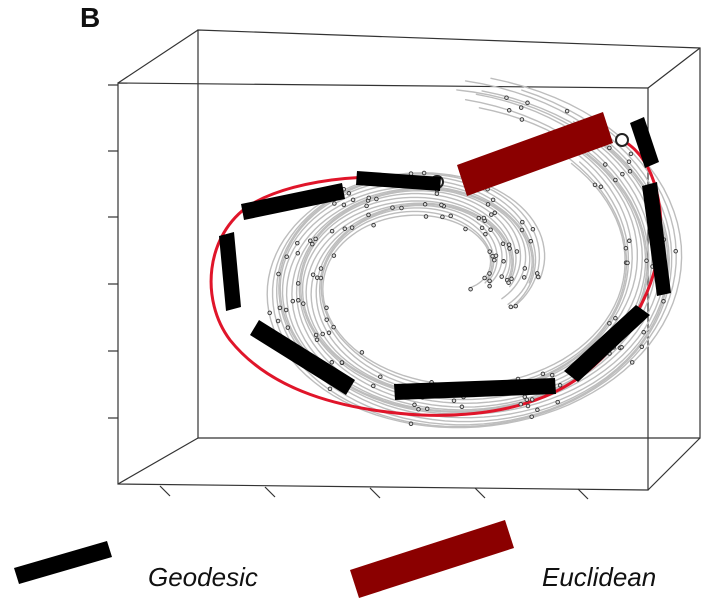 The image size is (711, 605). I want to click on legend-geodesic-label: Geodesic, so click(203, 577).